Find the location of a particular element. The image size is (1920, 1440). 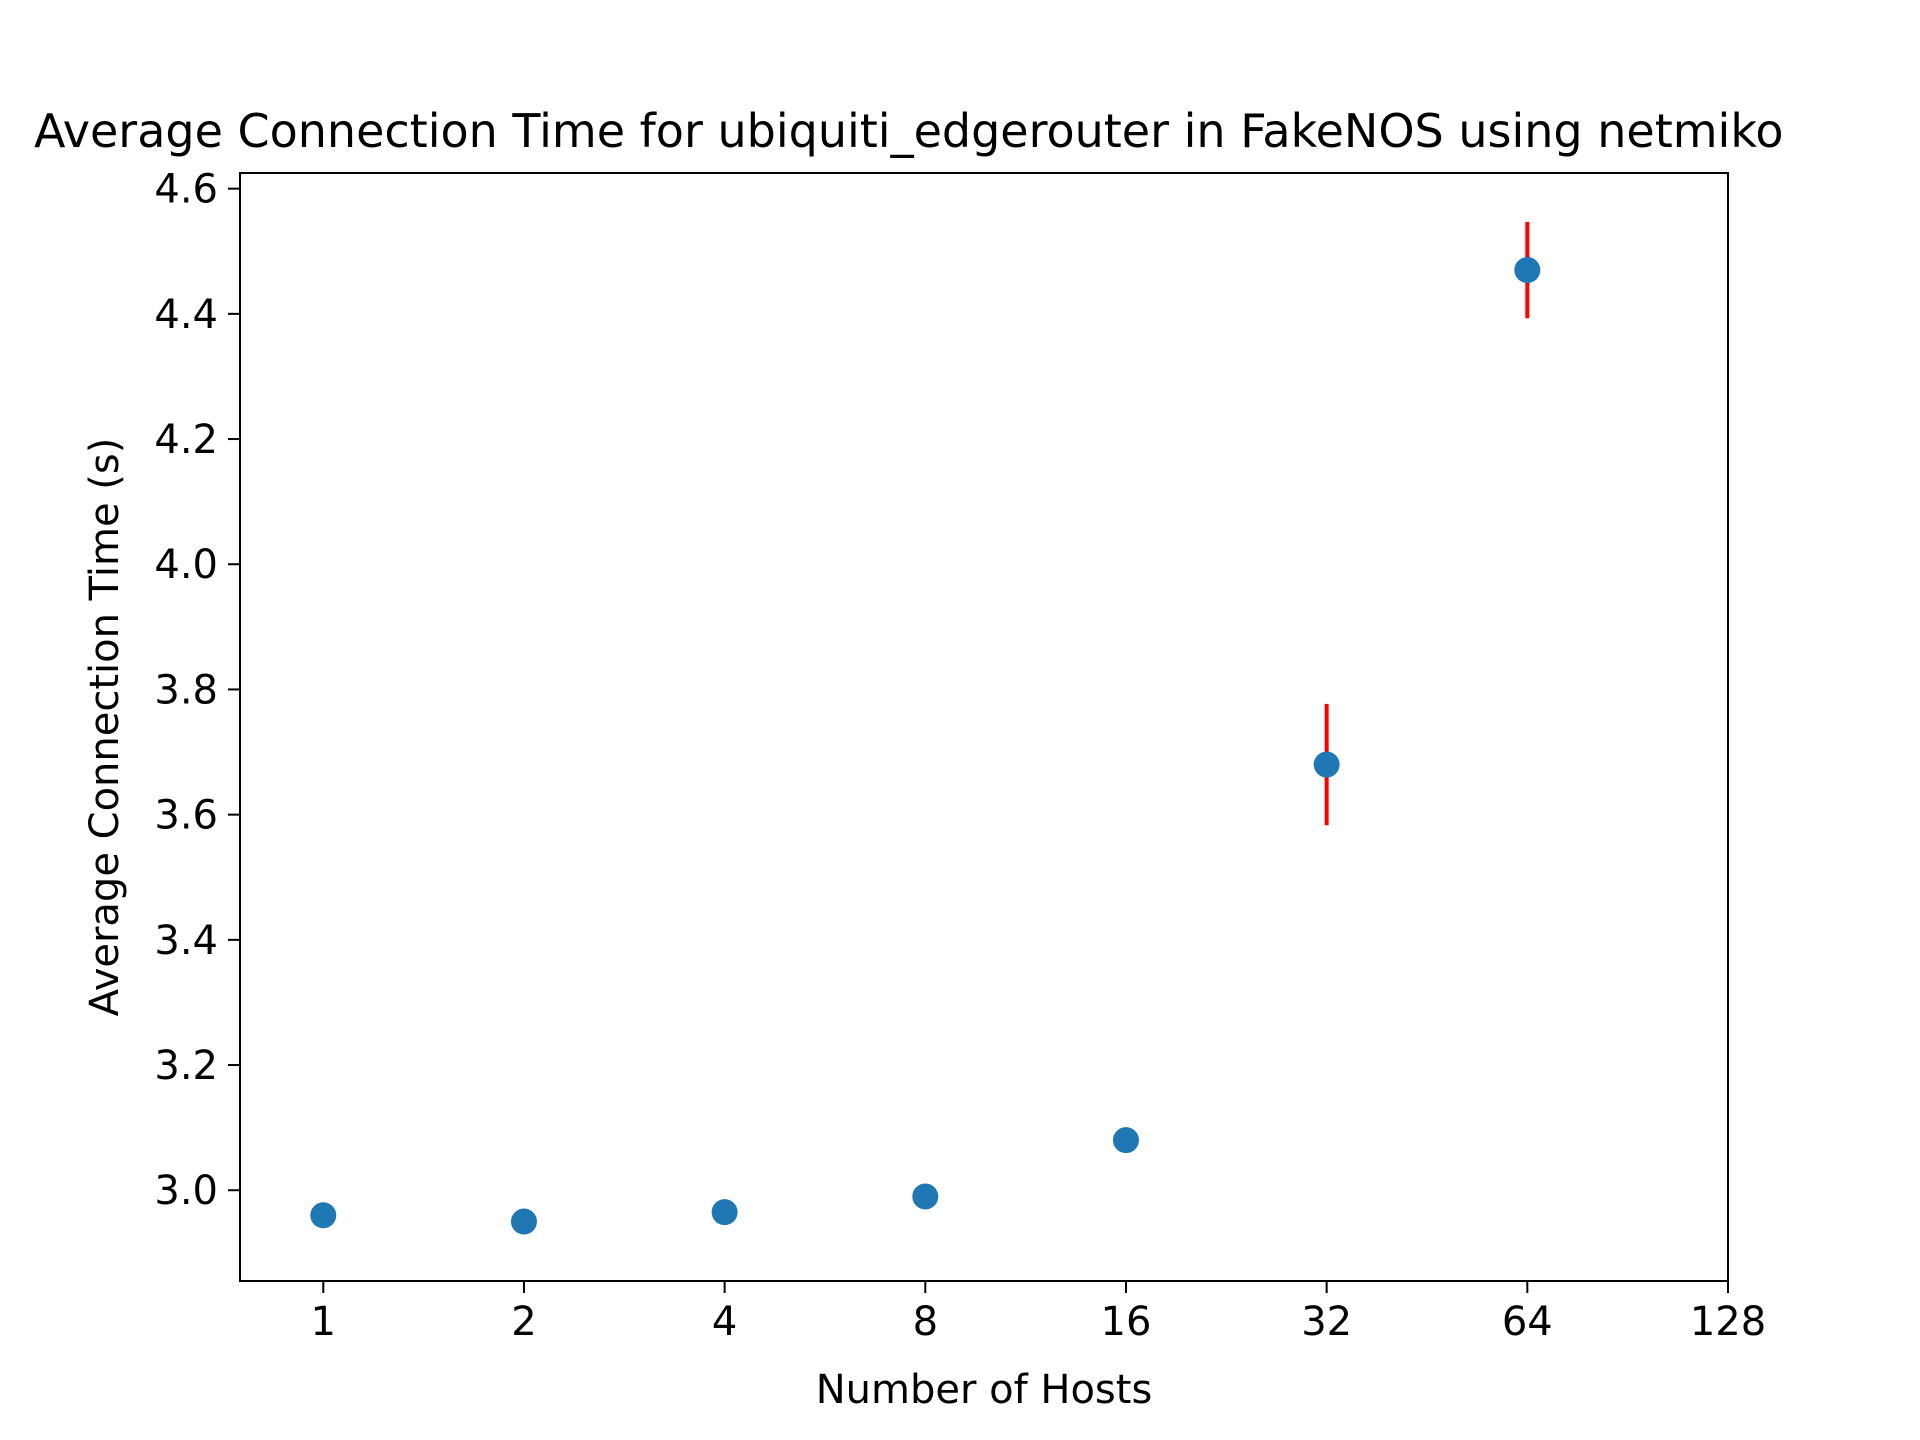

x-tick-label: 32 is located at coordinates (1326, 1322).